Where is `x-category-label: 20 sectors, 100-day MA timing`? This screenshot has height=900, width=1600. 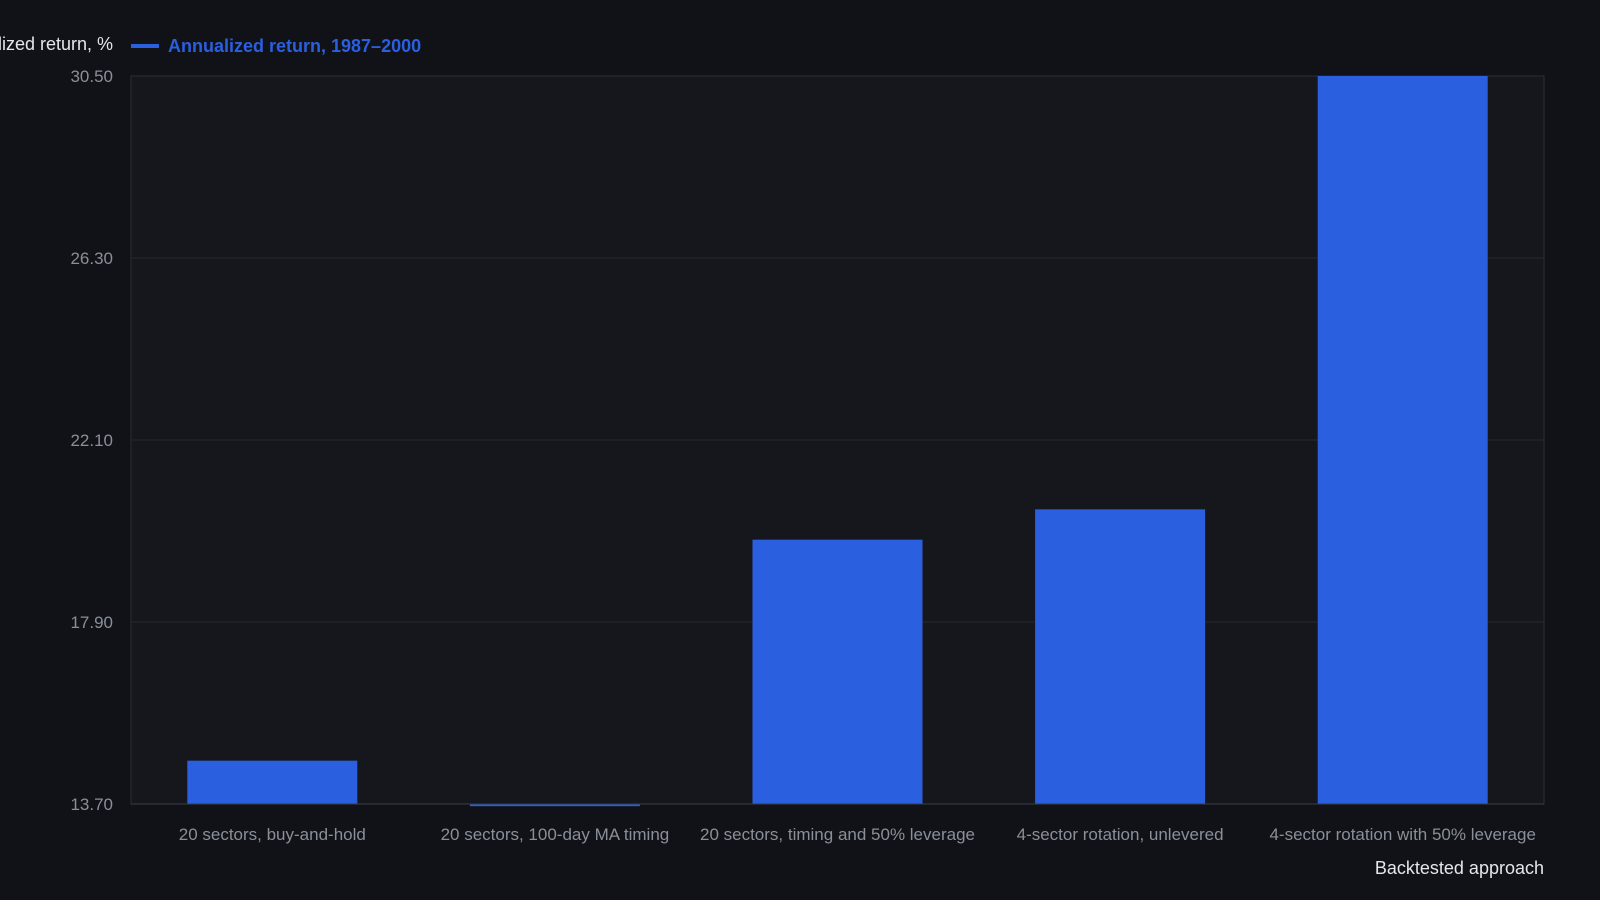
x-category-label: 20 sectors, 100-day MA timing is located at coordinates (555, 834).